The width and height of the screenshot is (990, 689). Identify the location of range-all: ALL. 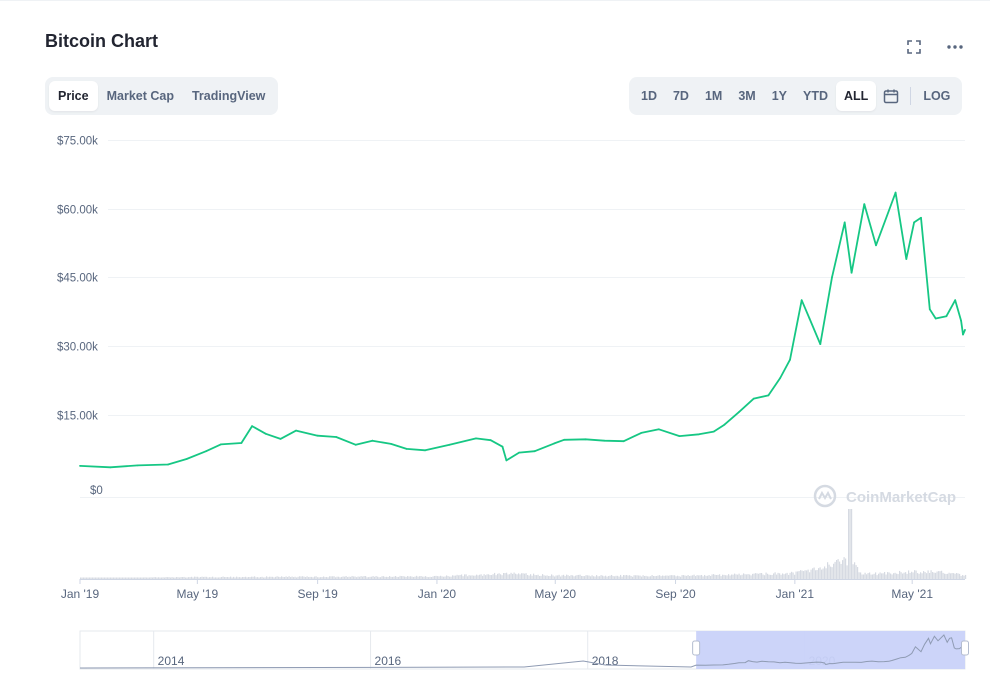
(856, 96).